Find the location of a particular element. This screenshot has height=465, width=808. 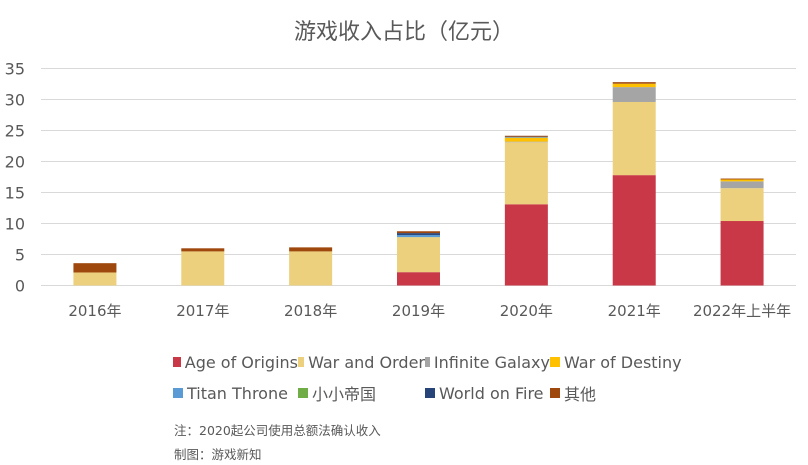

legend-label: War of Destiny is located at coordinates (623, 362).